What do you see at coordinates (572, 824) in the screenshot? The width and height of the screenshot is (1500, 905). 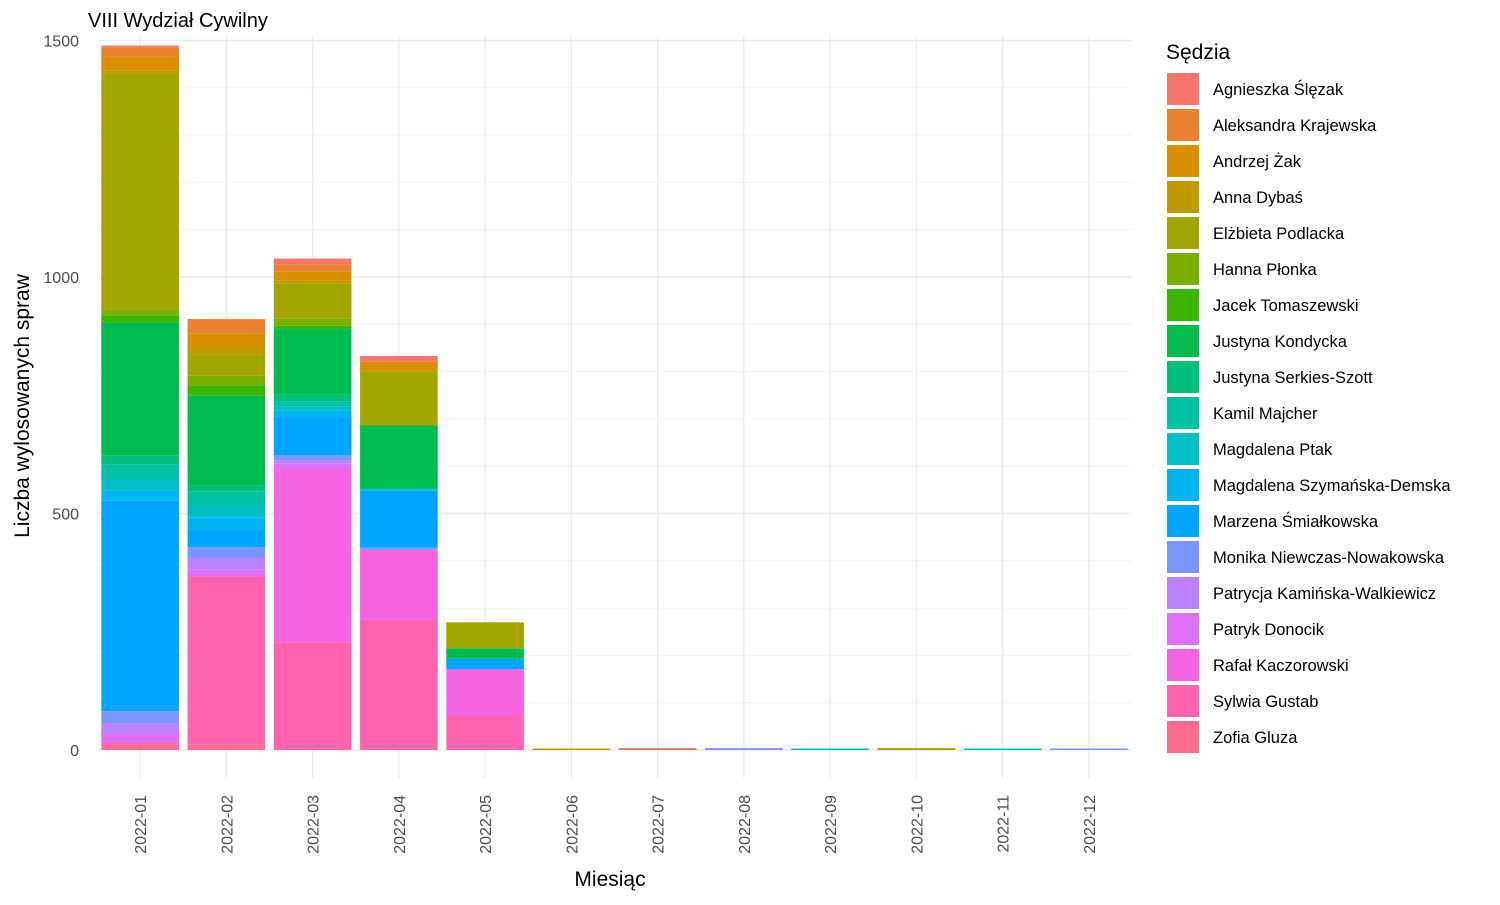 I see `x-tick-label: 2022-06` at bounding box center [572, 824].